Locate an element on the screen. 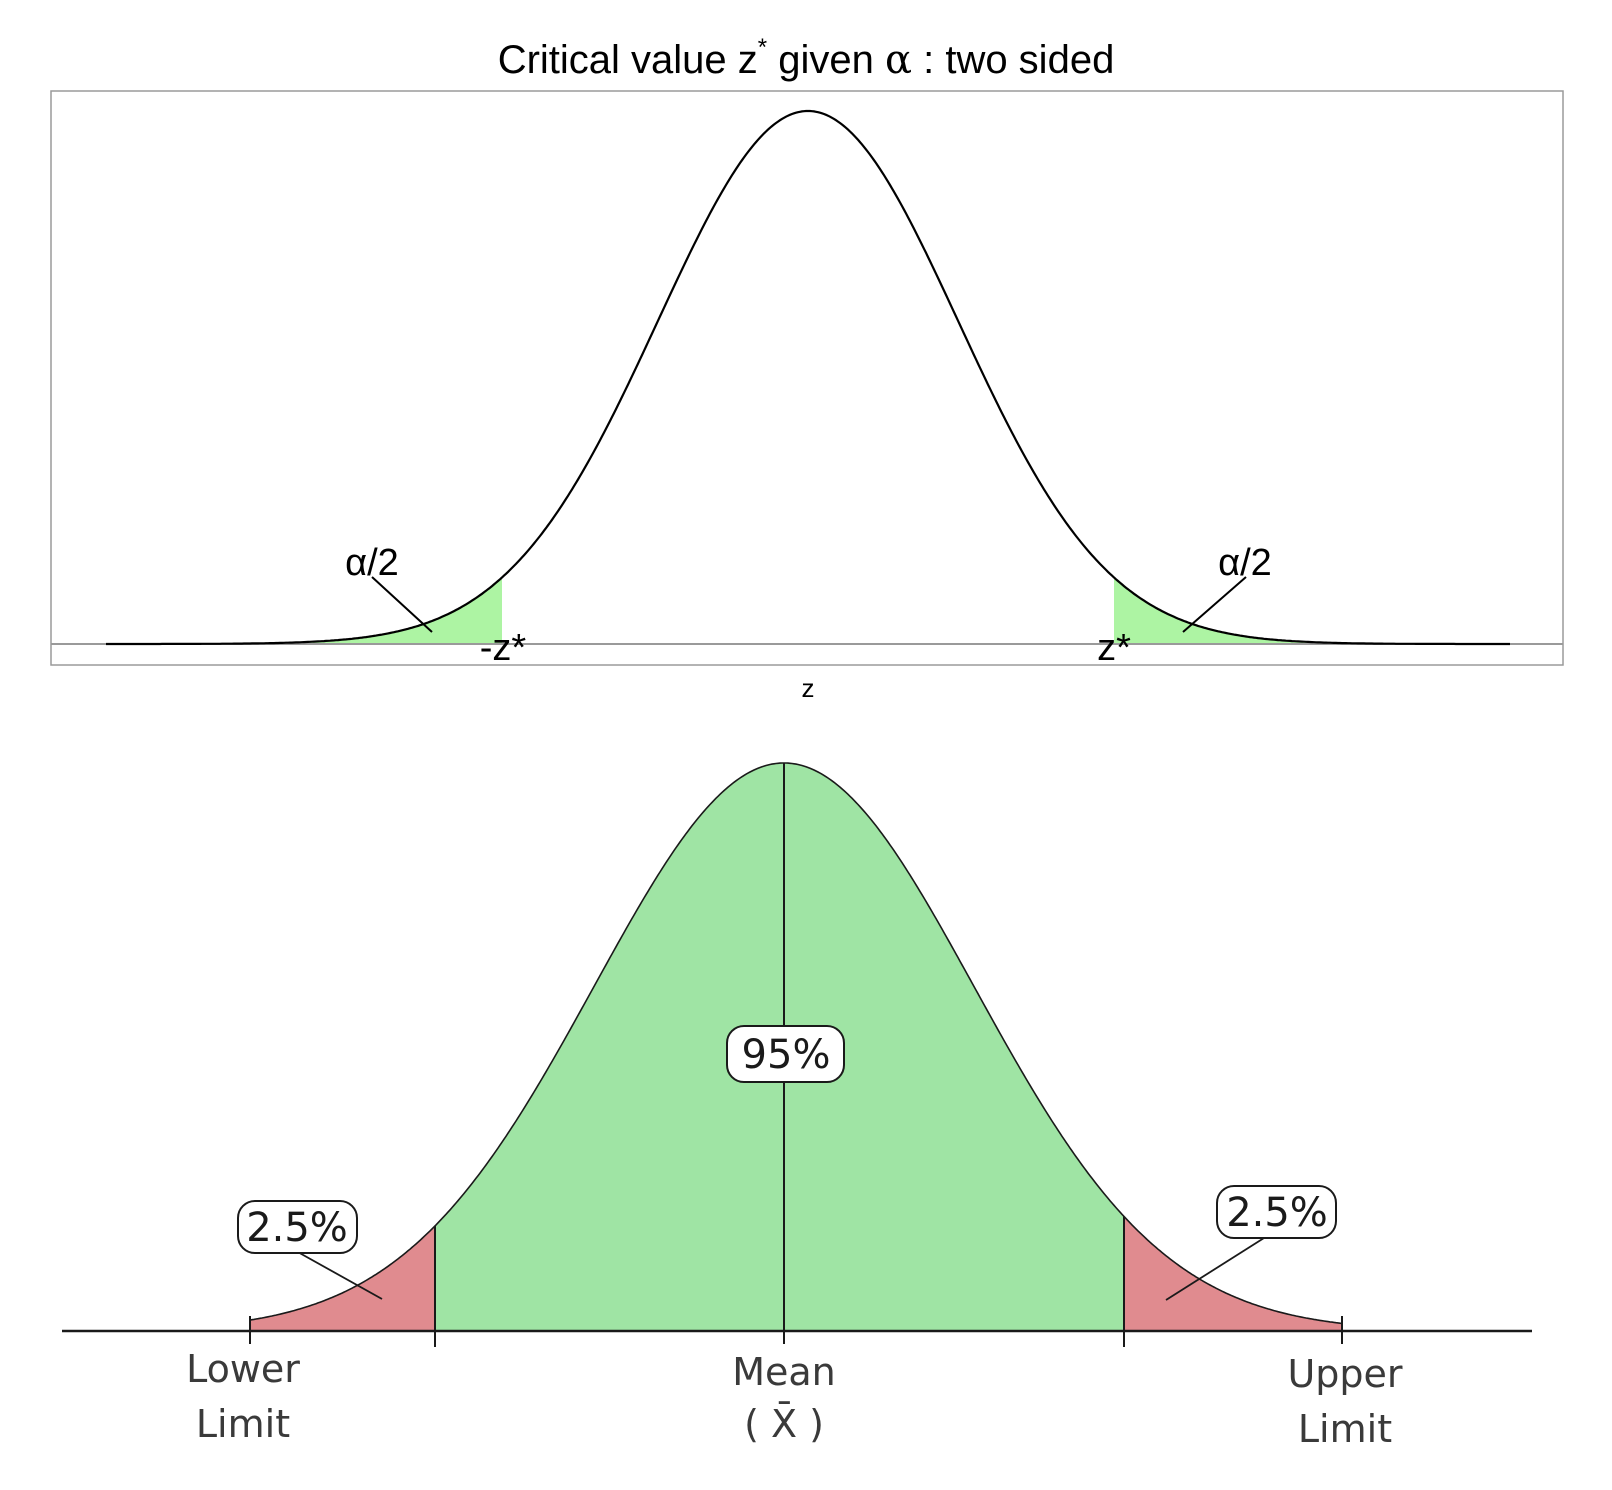 The image size is (1612, 1490). upper-limit-label-line2: Limit is located at coordinates (1345, 1429).